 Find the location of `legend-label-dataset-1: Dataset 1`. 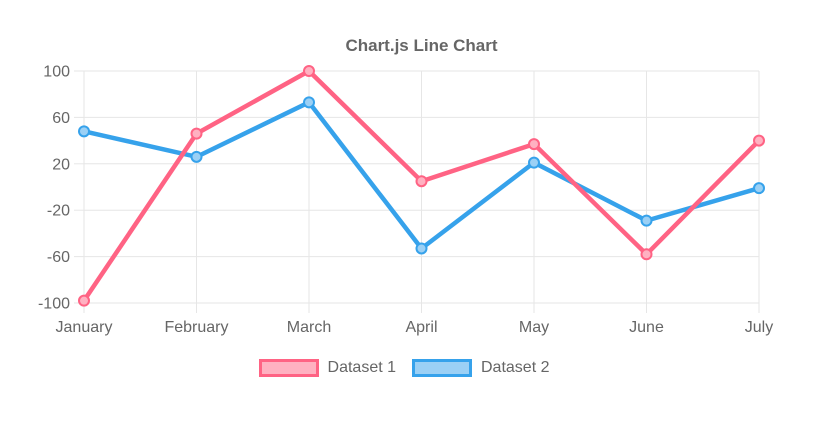

legend-label-dataset-1: Dataset 1 is located at coordinates (361, 367).